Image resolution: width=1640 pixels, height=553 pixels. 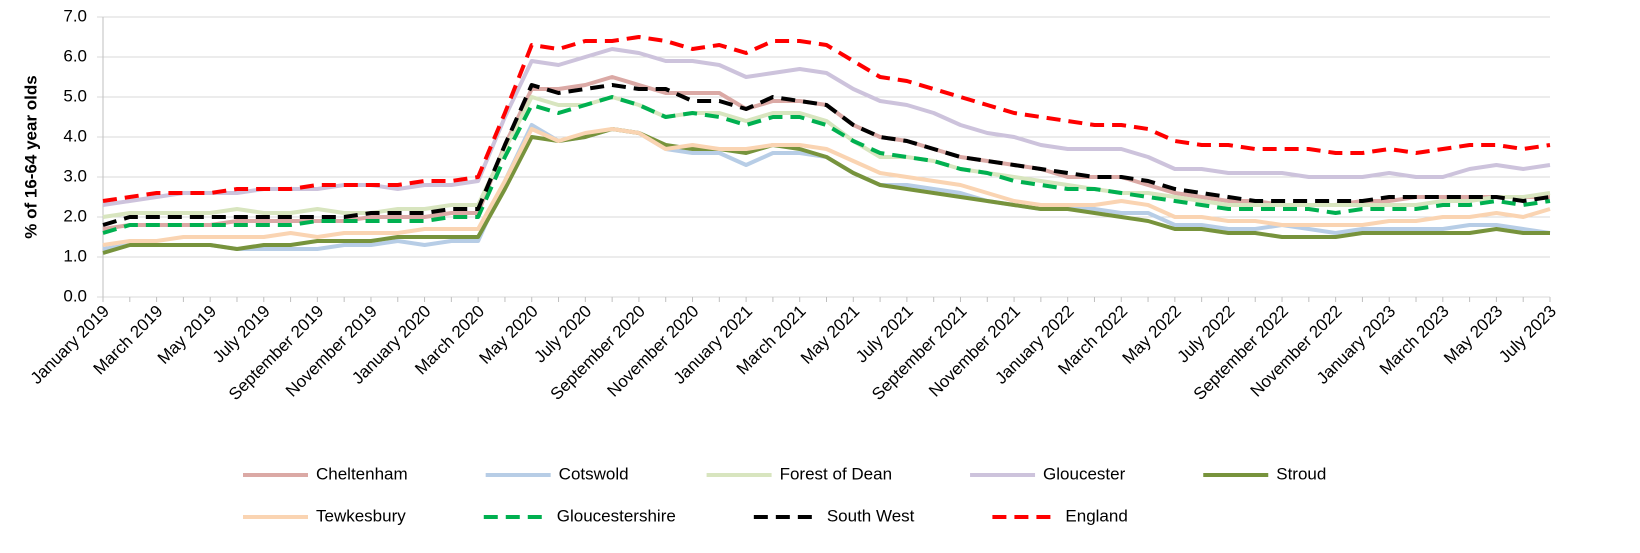 What do you see at coordinates (974, 351) in the screenshot?
I see `x-tick-label: November 2021` at bounding box center [974, 351].